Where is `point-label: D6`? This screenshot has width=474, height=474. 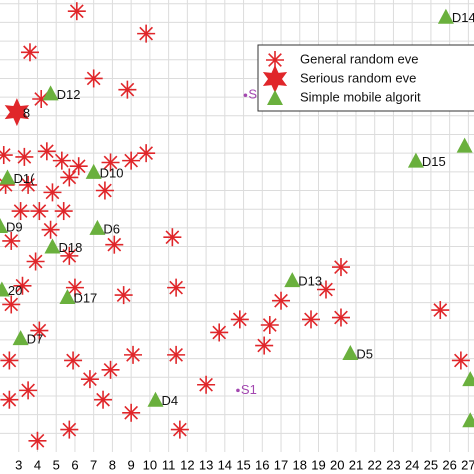
point-label: D6 is located at coordinates (111, 228).